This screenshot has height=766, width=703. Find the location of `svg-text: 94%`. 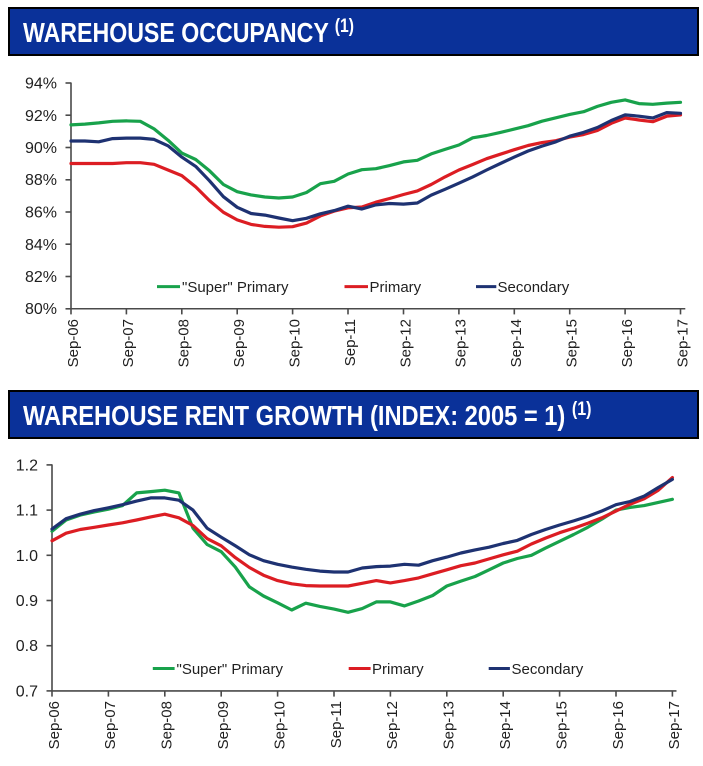

svg-text: 94% is located at coordinates (41, 84).